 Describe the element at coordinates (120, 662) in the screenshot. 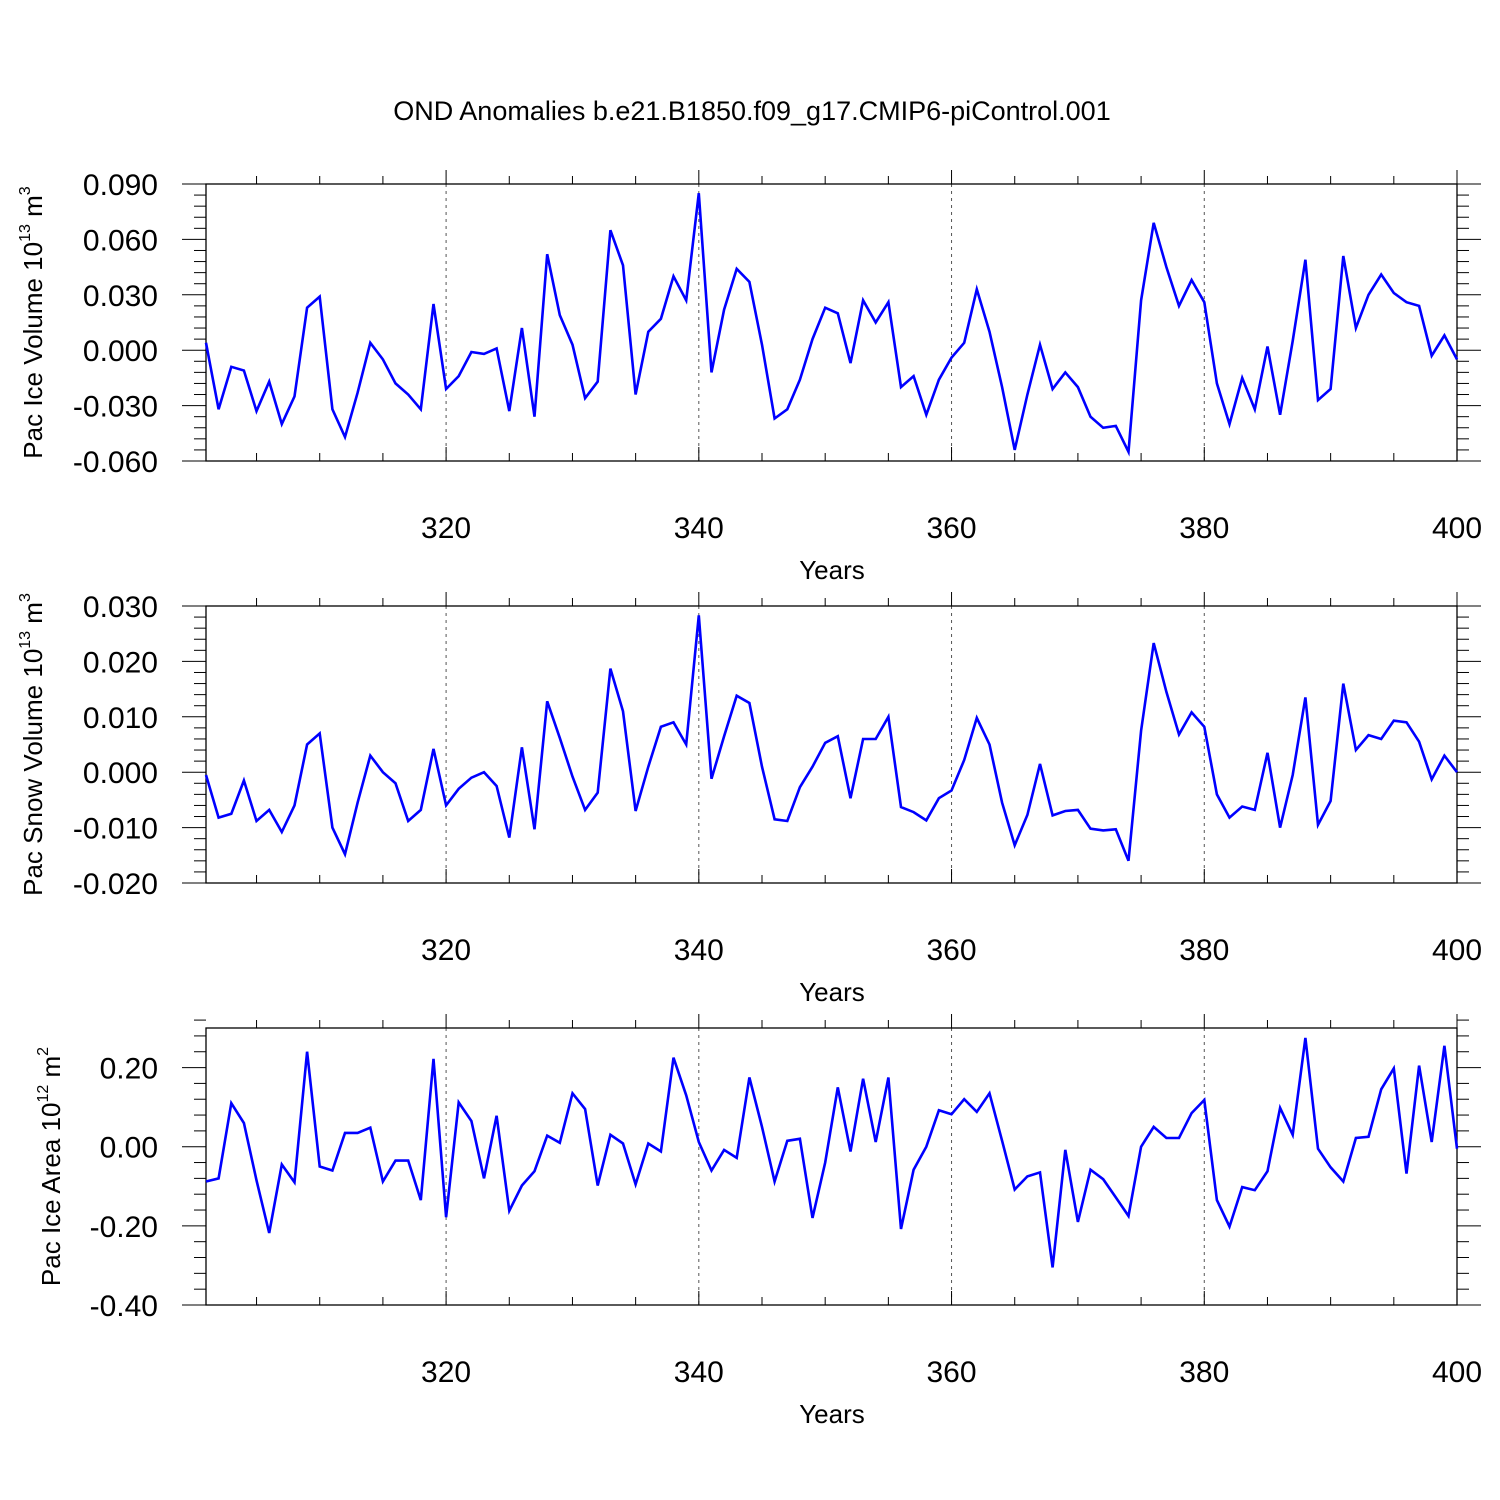

I see `y-tick-label: 0.020` at that location.